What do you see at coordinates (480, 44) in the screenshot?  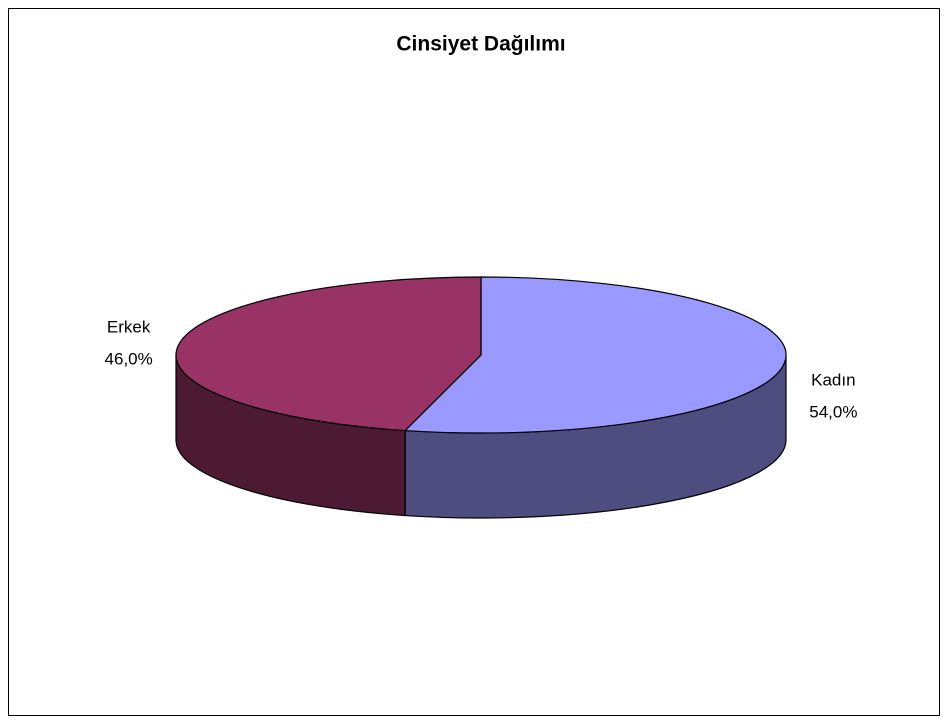 I see `chart-title: Cinsiyet Dağılımı` at bounding box center [480, 44].